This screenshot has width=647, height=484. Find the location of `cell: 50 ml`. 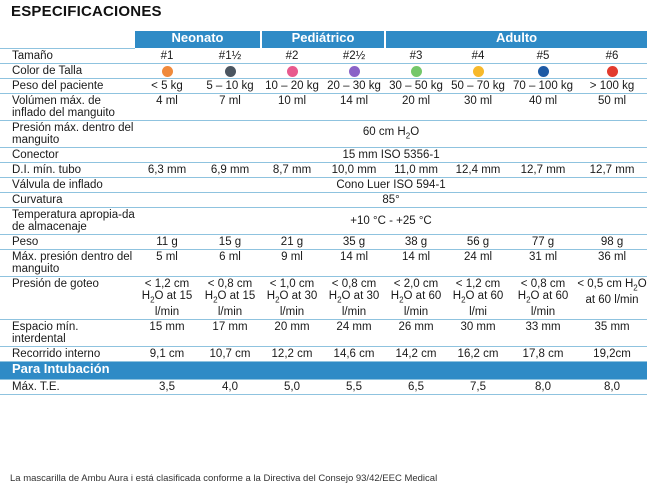

cell: 50 ml is located at coordinates (612, 107).